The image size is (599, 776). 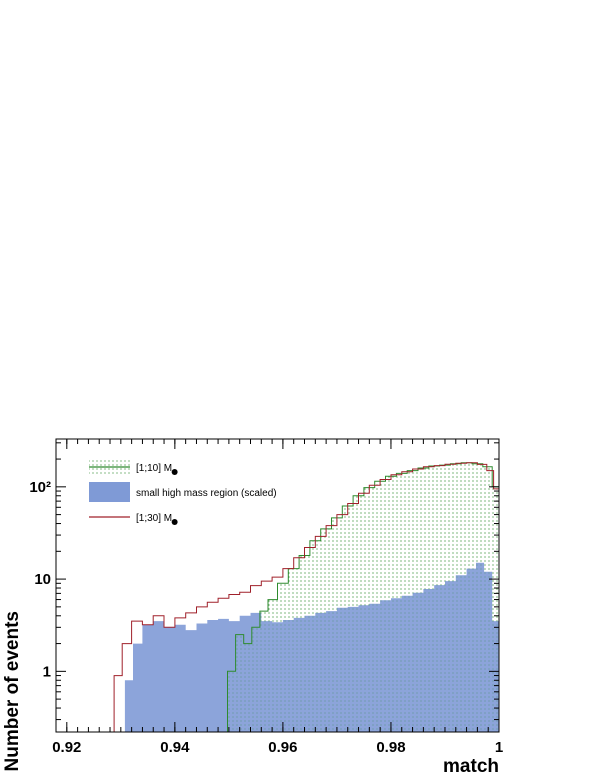 What do you see at coordinates (471, 766) in the screenshot?
I see `x-axis-title: match` at bounding box center [471, 766].